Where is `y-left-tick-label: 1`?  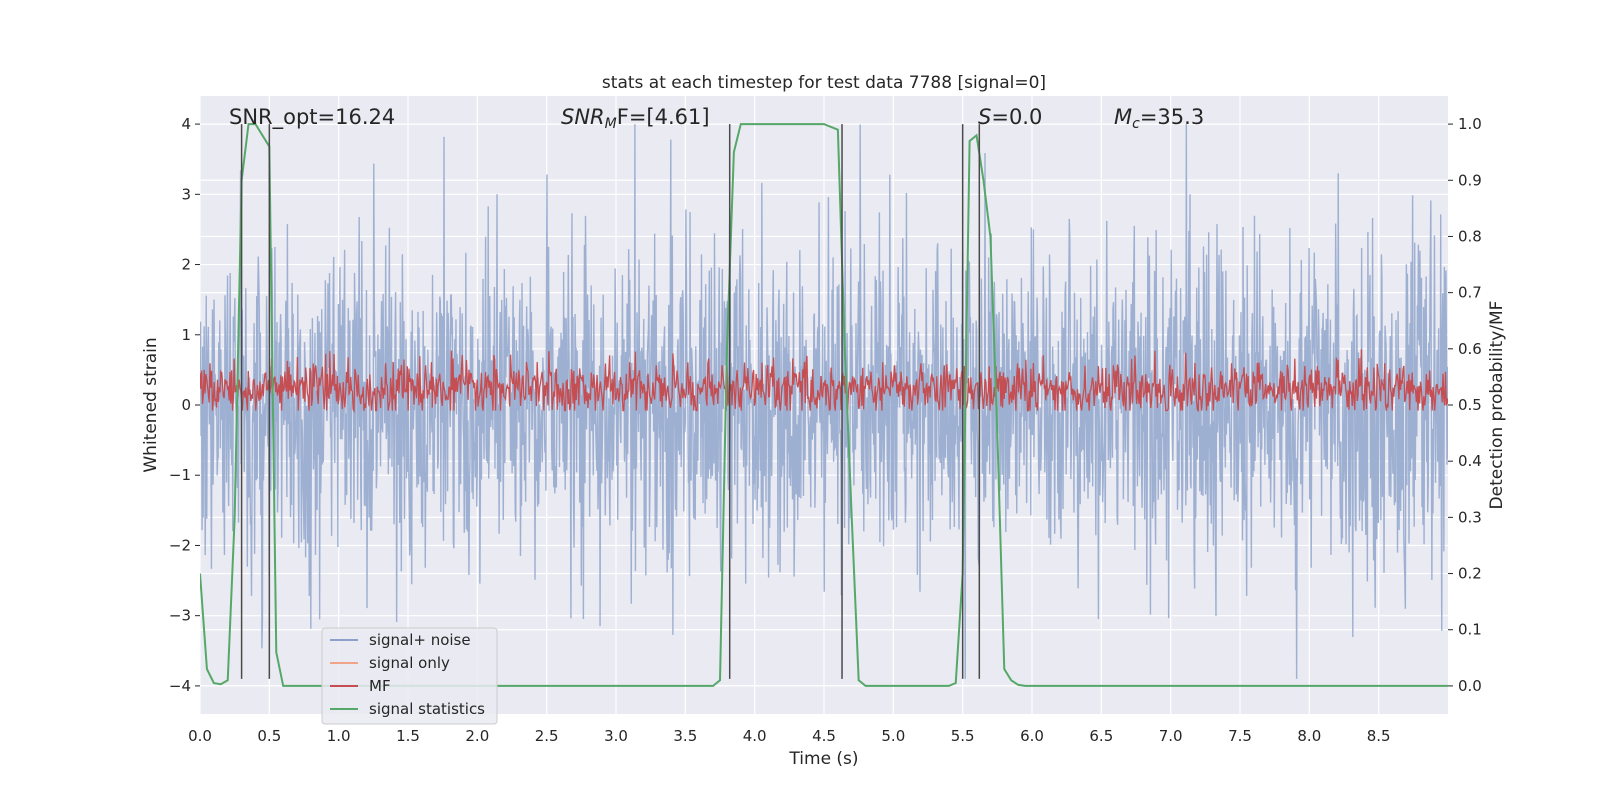
y-left-tick-label: 1 is located at coordinates (186, 335).